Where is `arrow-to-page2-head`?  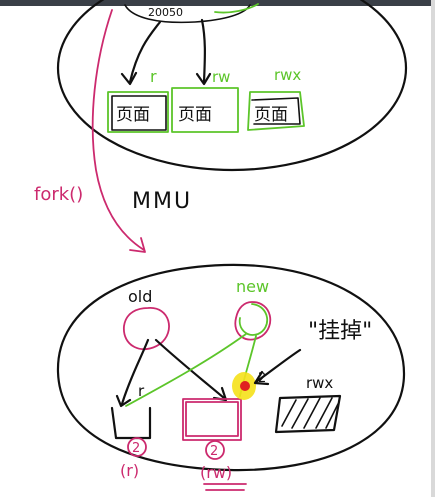 arrow-to-page2-head is located at coordinates (203, 79).